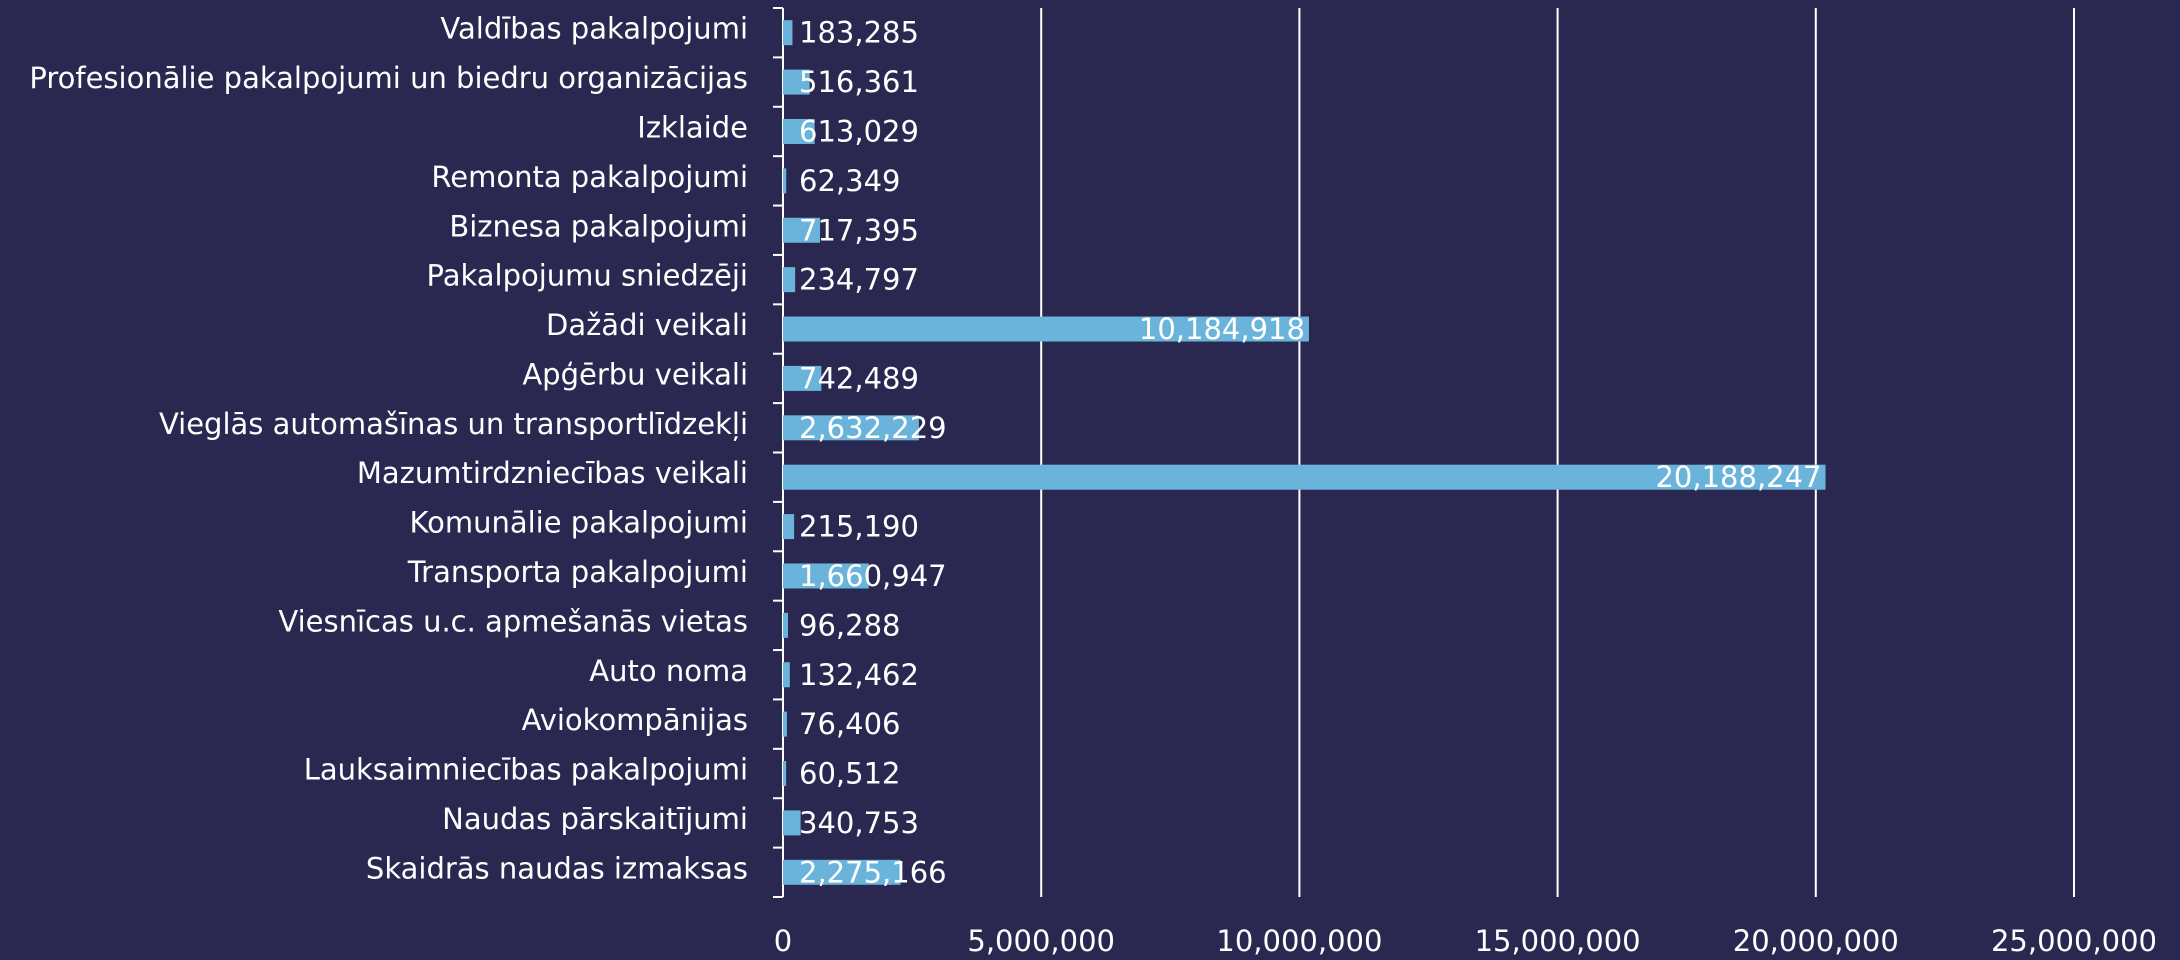  Describe the element at coordinates (859, 675) in the screenshot. I see `value-label: 132,462` at that location.